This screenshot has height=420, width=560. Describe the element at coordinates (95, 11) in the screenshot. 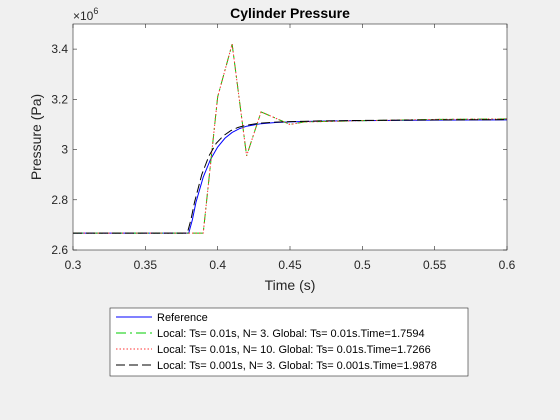

I see `y-exponent-power: 6` at that location.